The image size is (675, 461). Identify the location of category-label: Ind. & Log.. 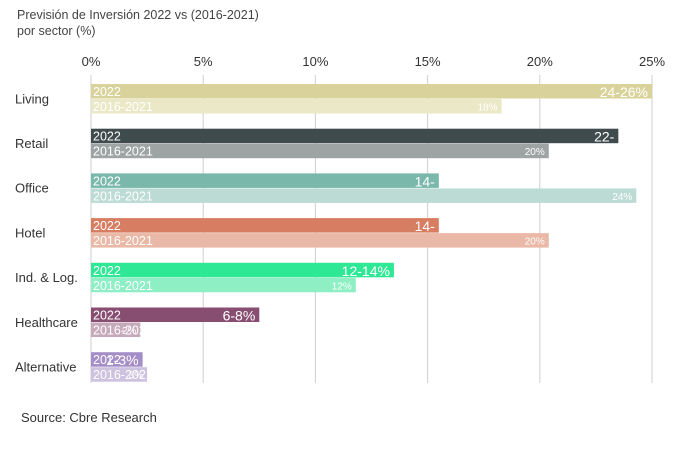
(46, 277).